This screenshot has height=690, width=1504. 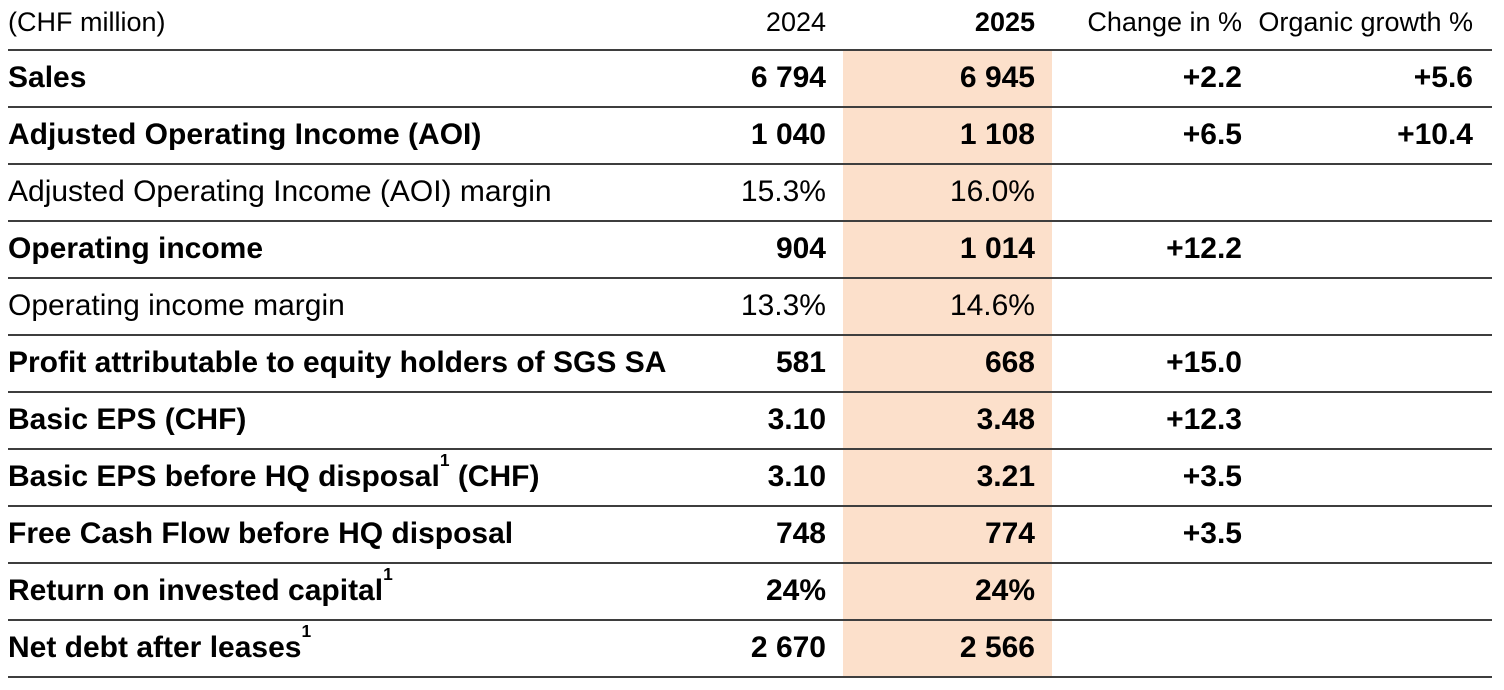 What do you see at coordinates (1147, 363) in the screenshot?
I see `cell-change: +15.0` at bounding box center [1147, 363].